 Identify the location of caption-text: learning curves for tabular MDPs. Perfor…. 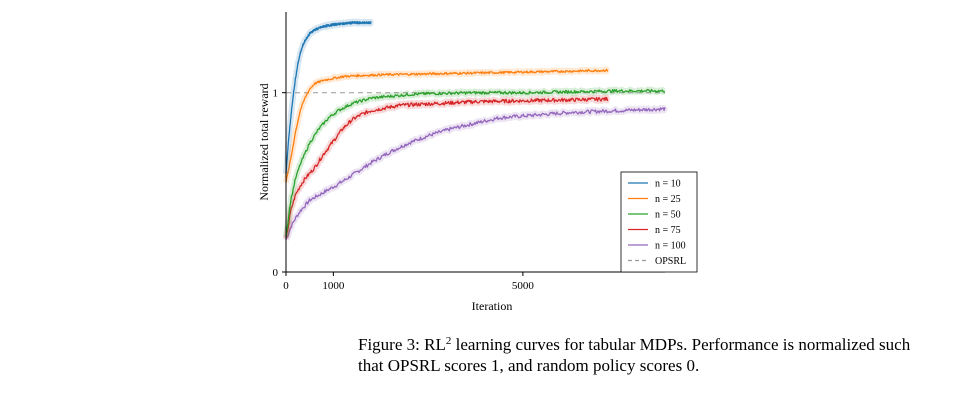
(634, 355).